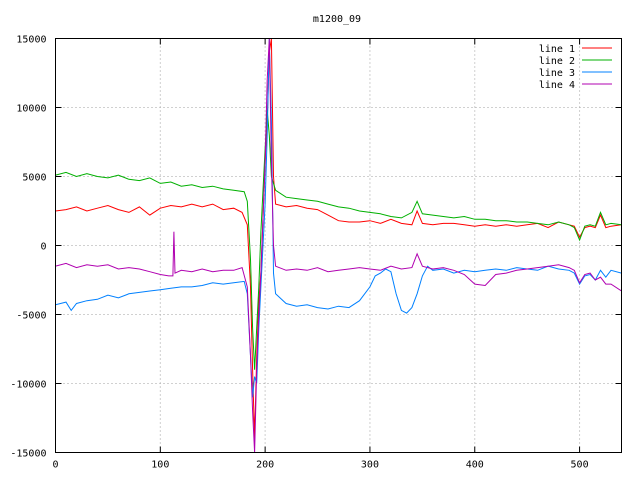  What do you see at coordinates (34, 178) in the screenshot?
I see `y-tick-label: 5000` at bounding box center [34, 178].